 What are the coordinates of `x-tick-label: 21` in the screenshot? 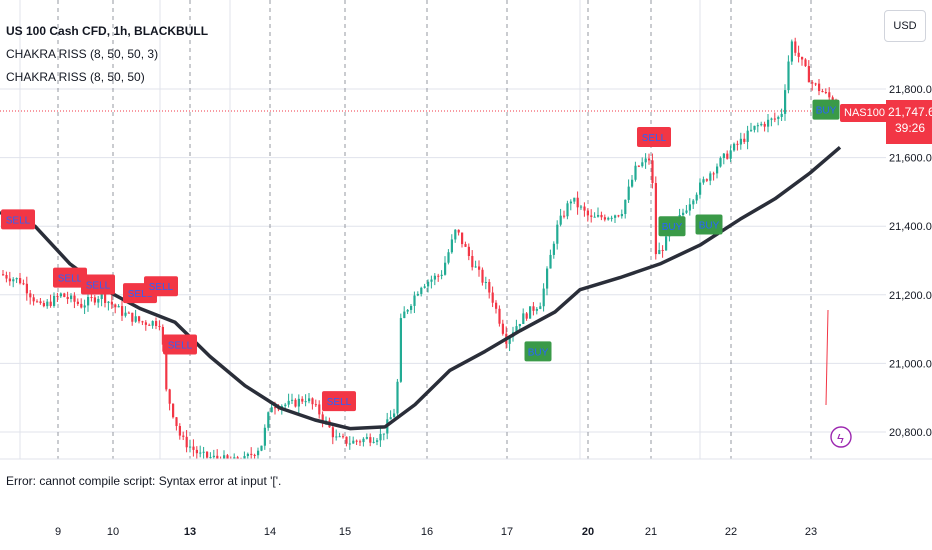 It's located at (651, 532).